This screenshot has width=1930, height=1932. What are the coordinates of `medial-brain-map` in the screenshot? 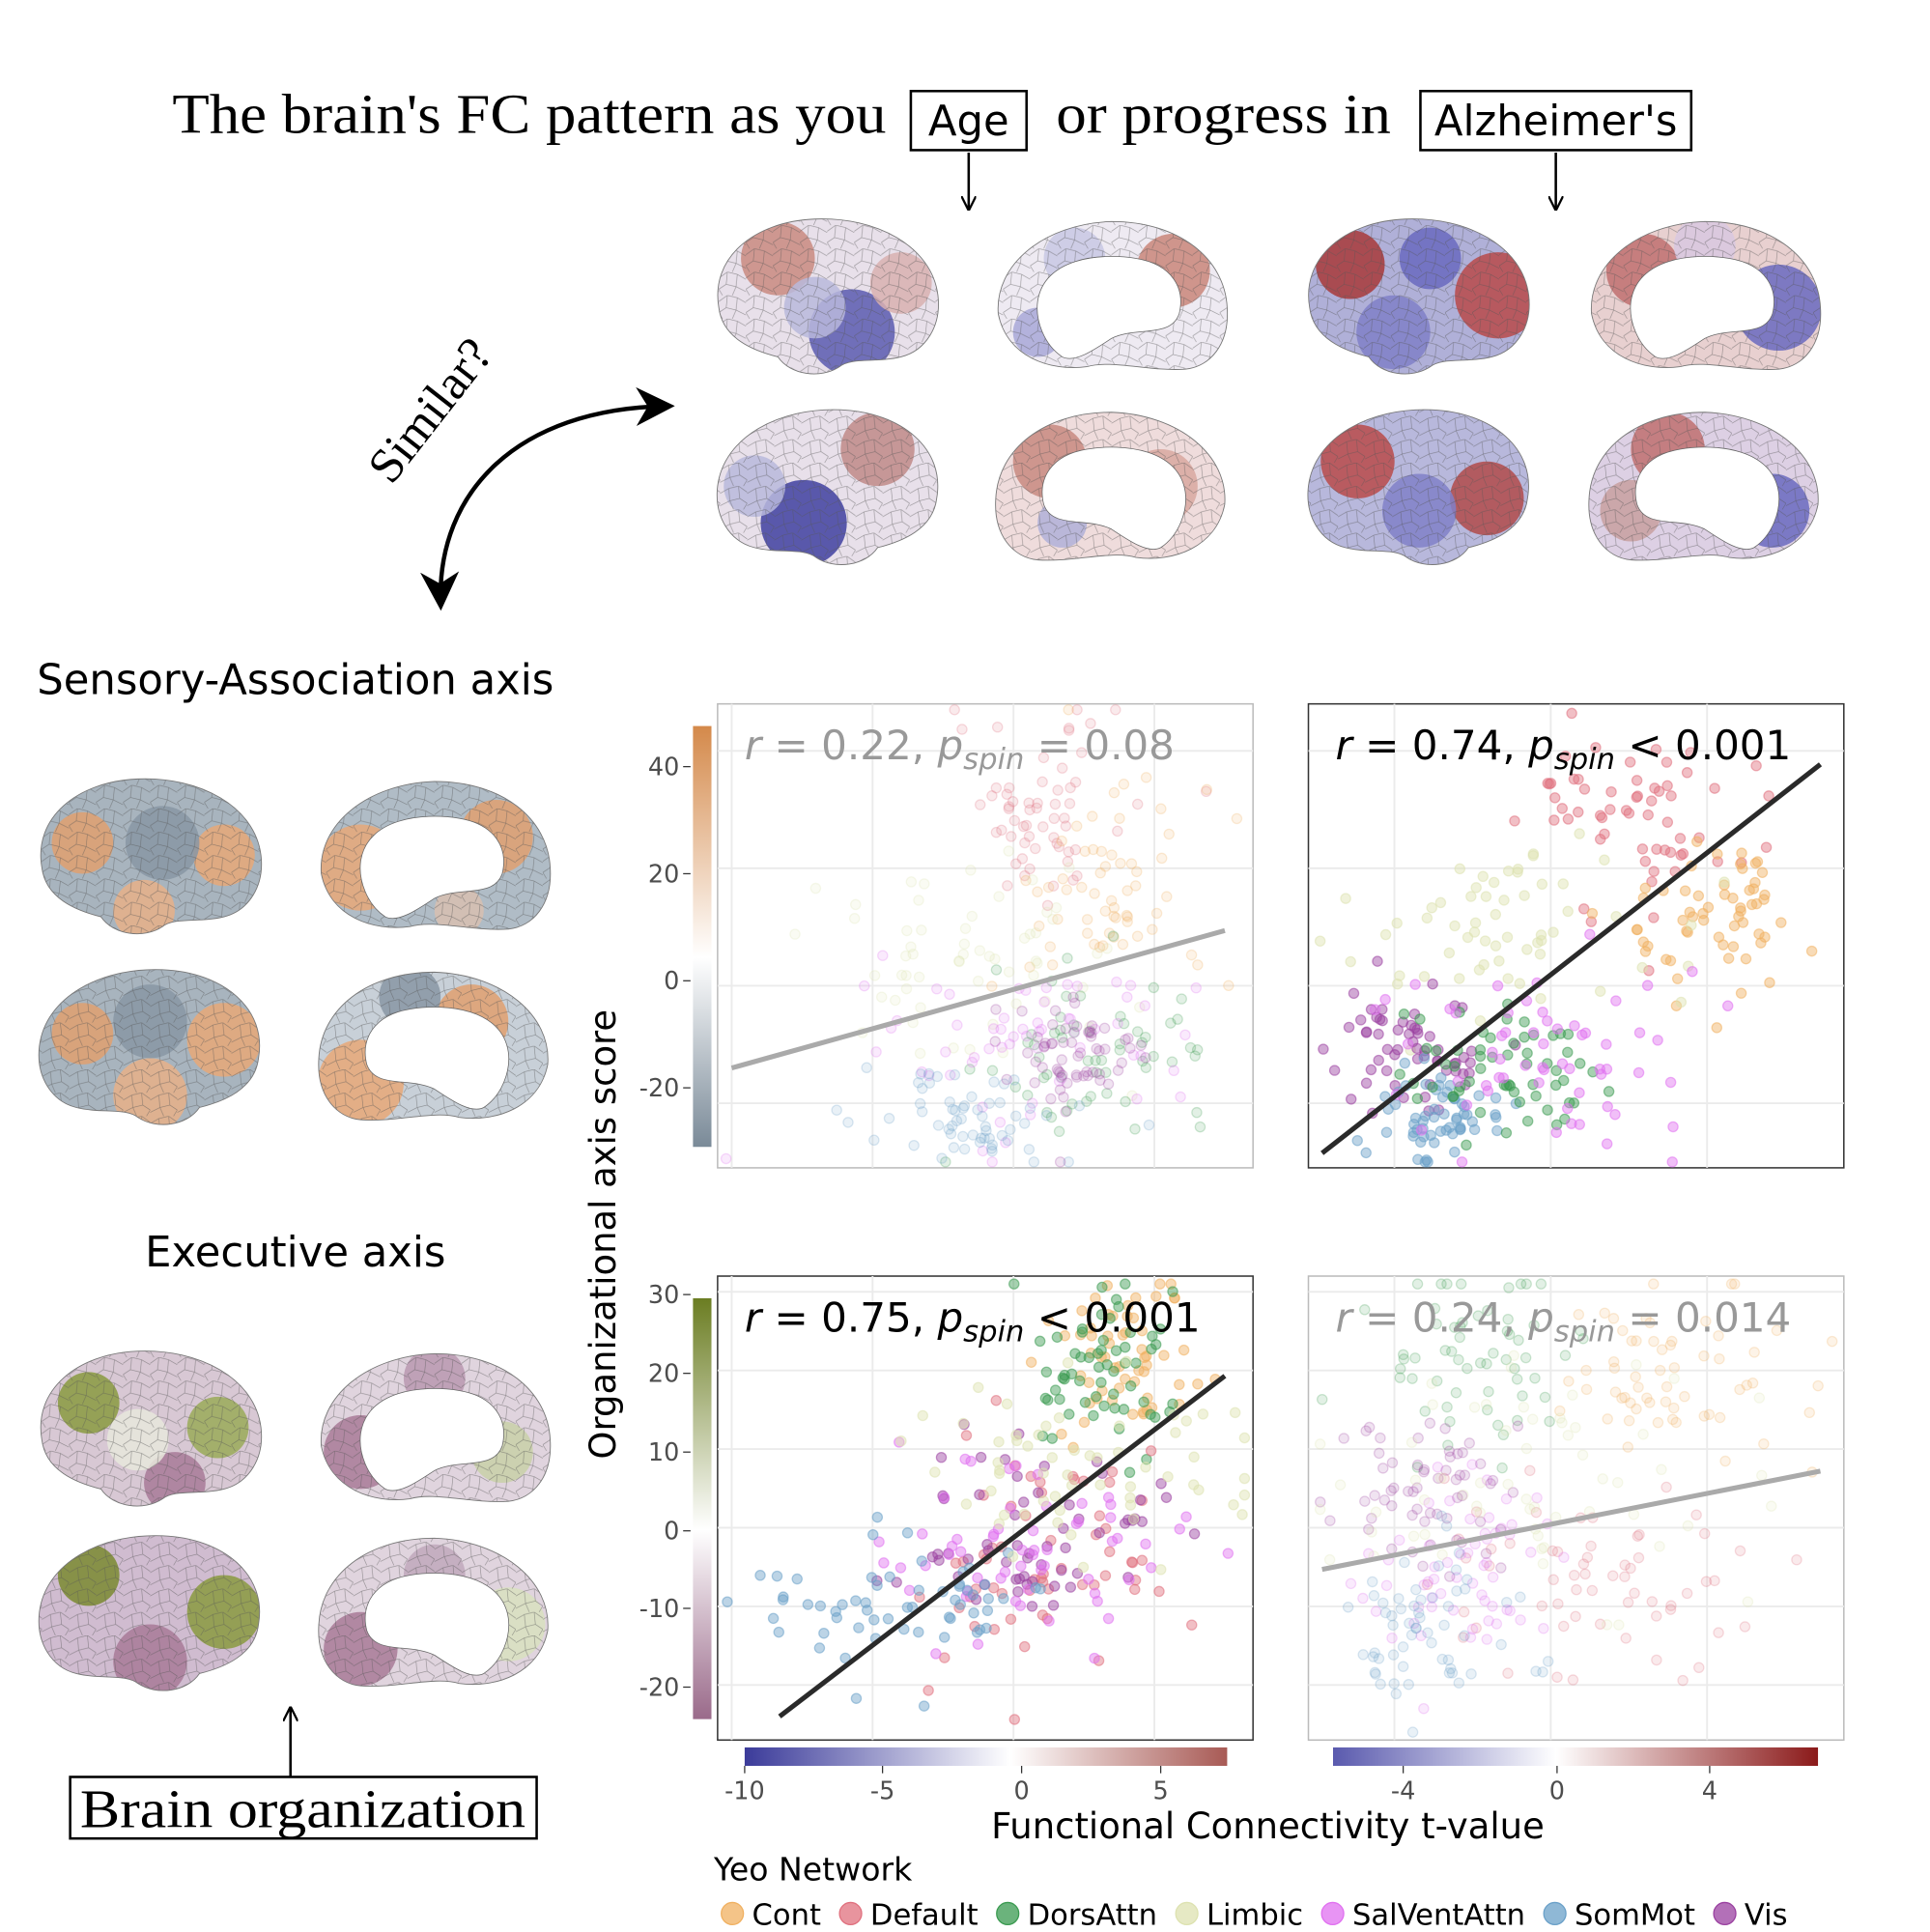 It's located at (437, 855).